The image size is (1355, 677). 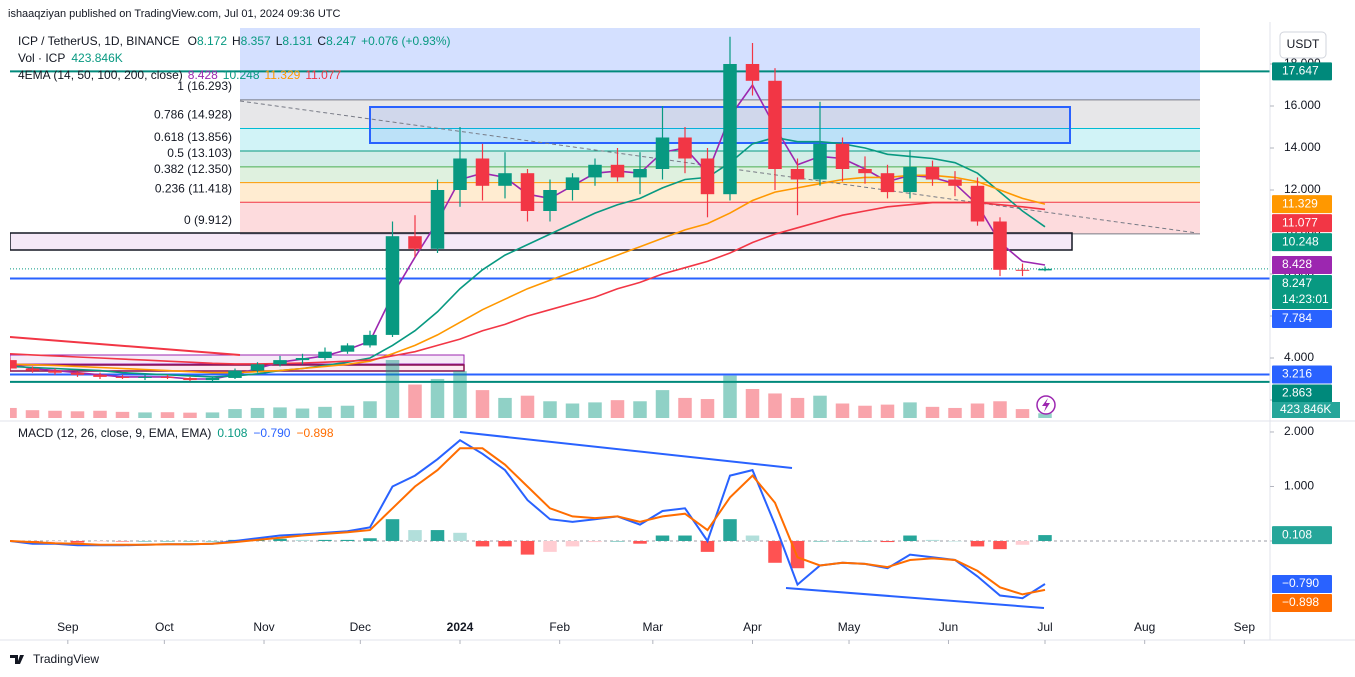 I want to click on currency-button-frame, so click(x=1303, y=45).